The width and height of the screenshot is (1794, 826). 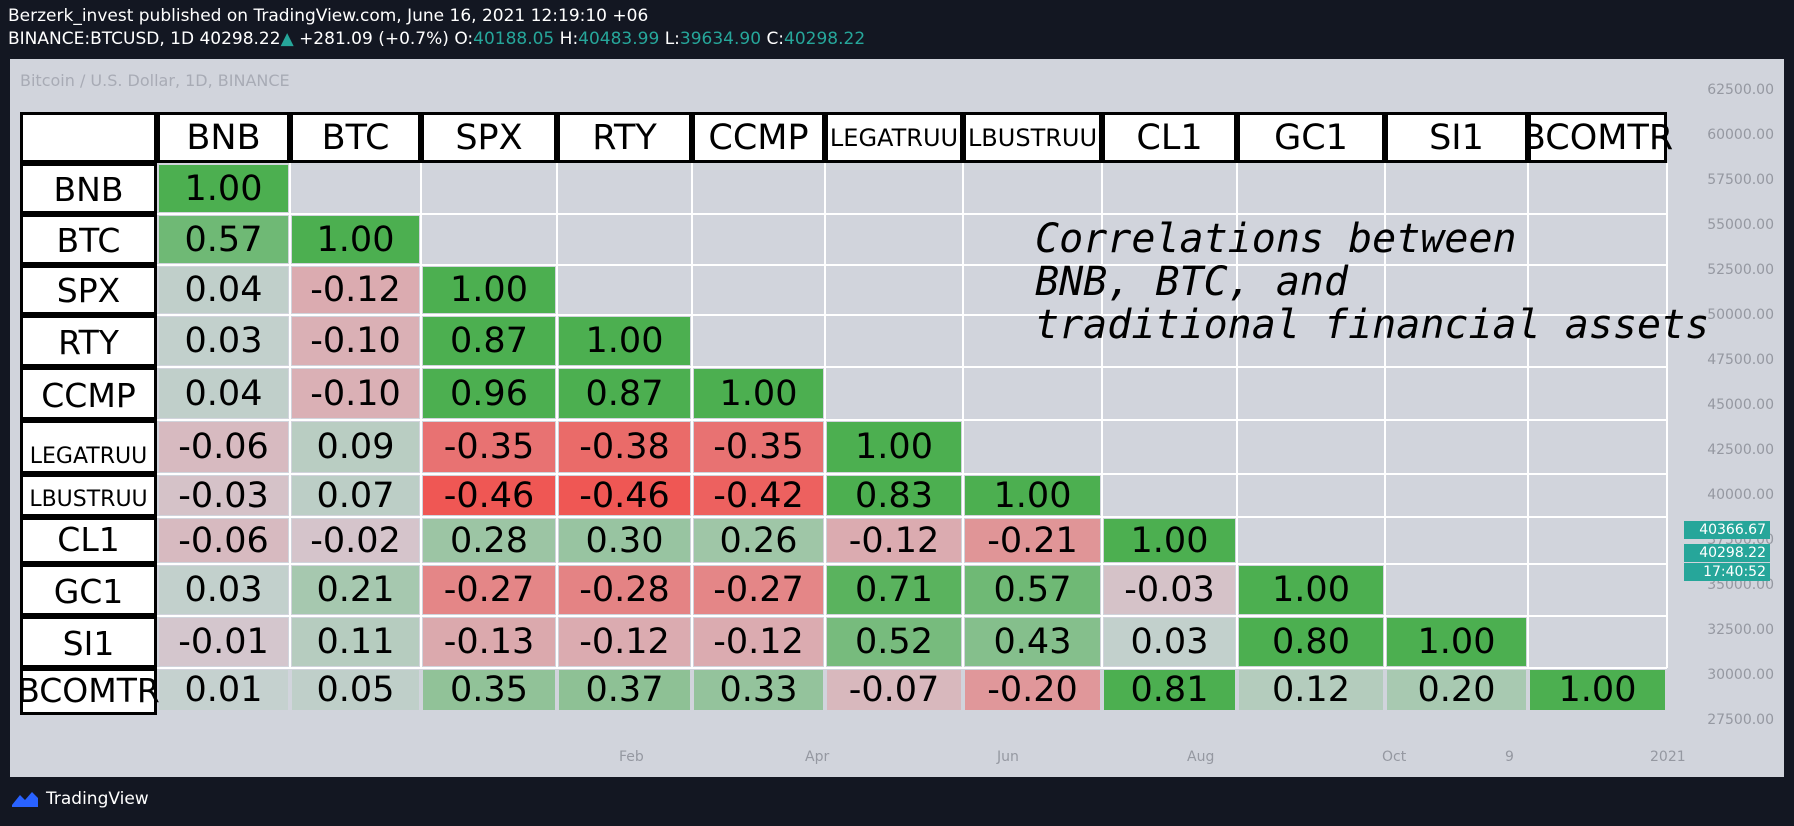 I want to click on row-header-ccmp: CCMP, so click(x=88, y=393).